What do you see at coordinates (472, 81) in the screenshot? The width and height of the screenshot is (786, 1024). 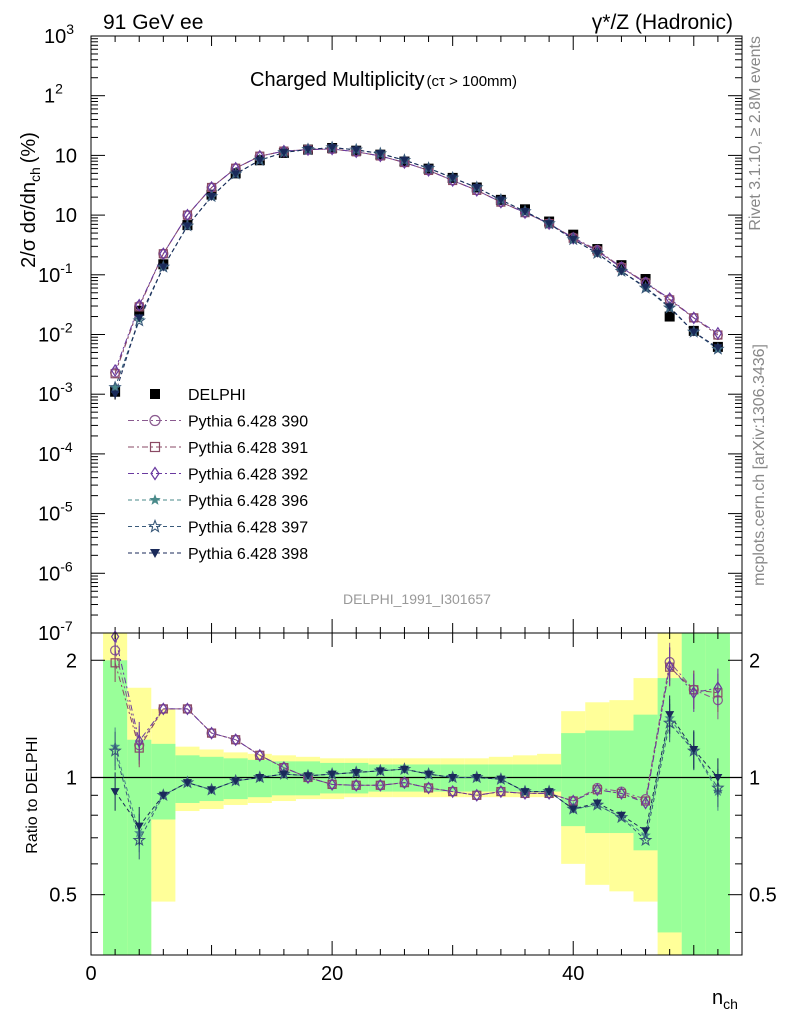 I see `main-title-suffix: (cτ > 100mm)` at bounding box center [472, 81].